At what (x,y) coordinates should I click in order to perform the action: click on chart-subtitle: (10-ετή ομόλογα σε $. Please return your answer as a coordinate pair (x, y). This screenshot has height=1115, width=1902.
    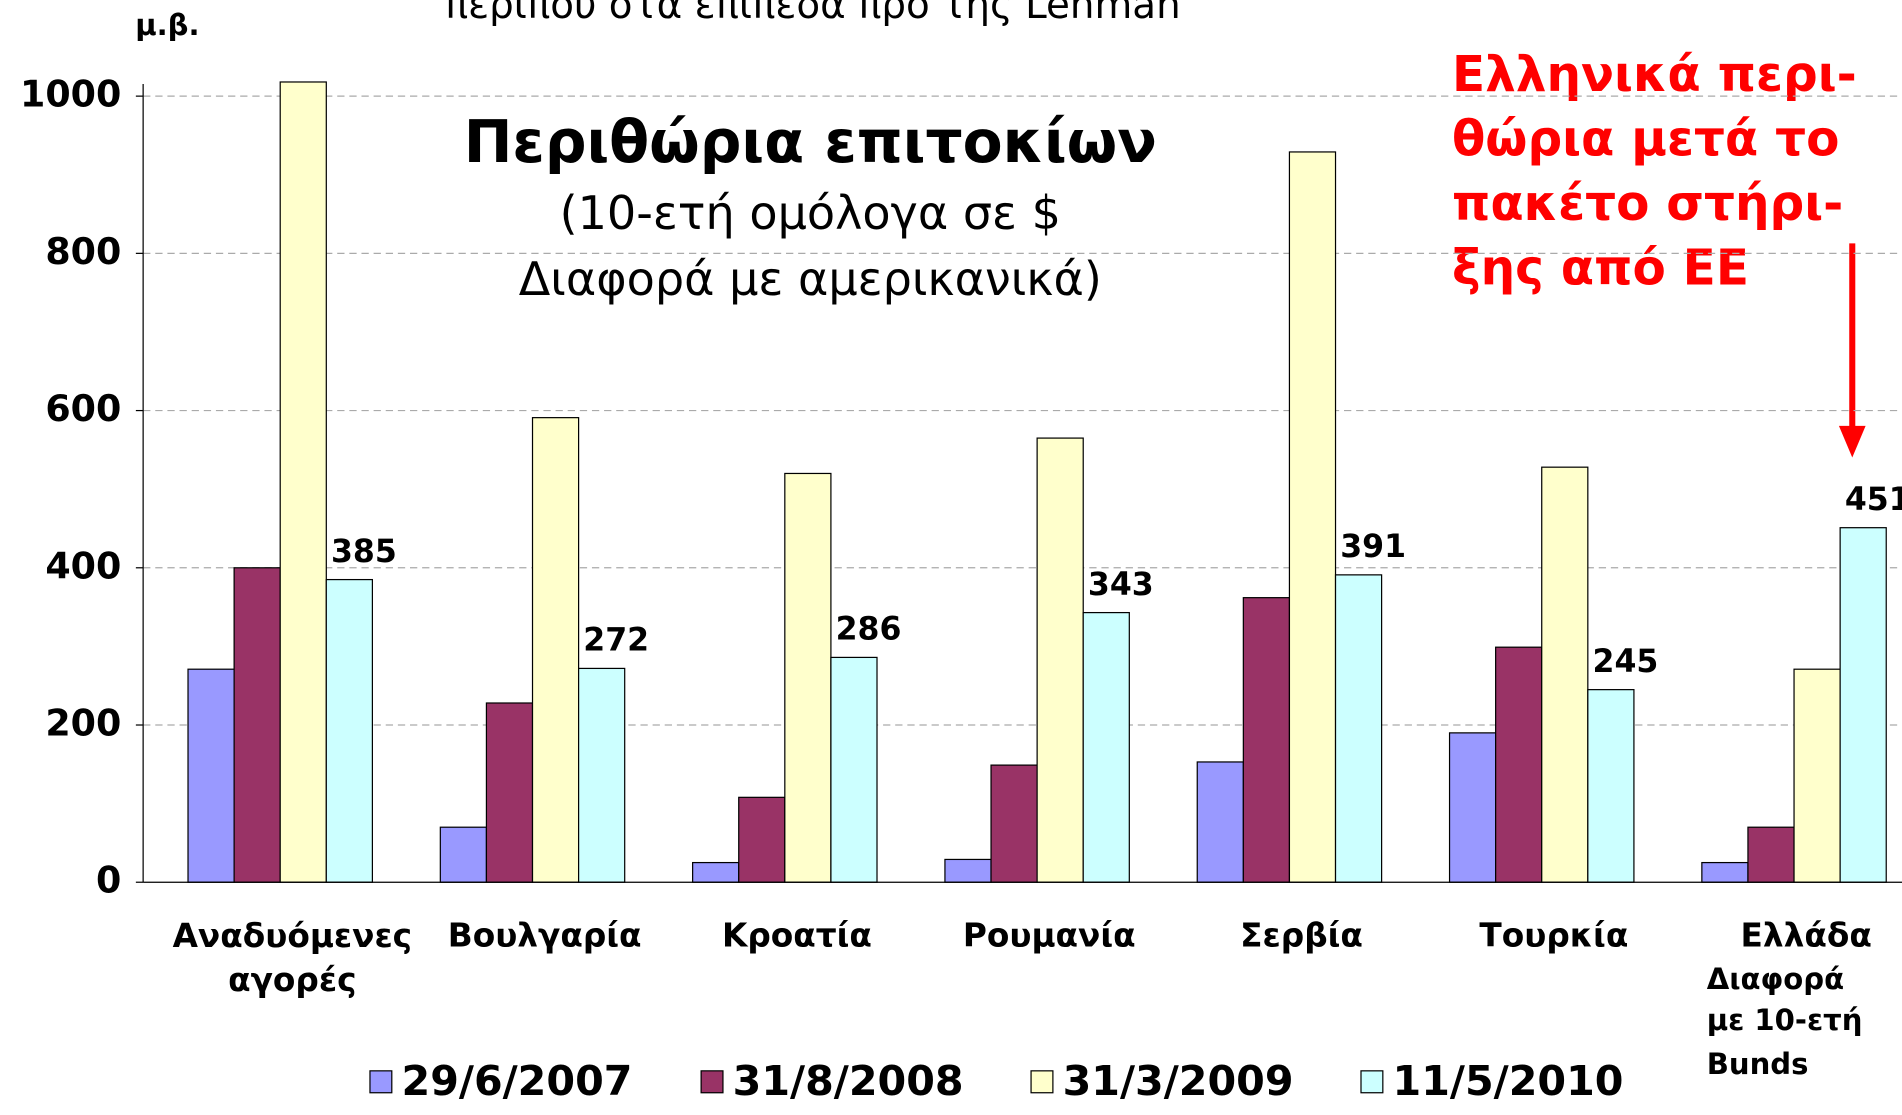
    Looking at the image, I should click on (810, 213).